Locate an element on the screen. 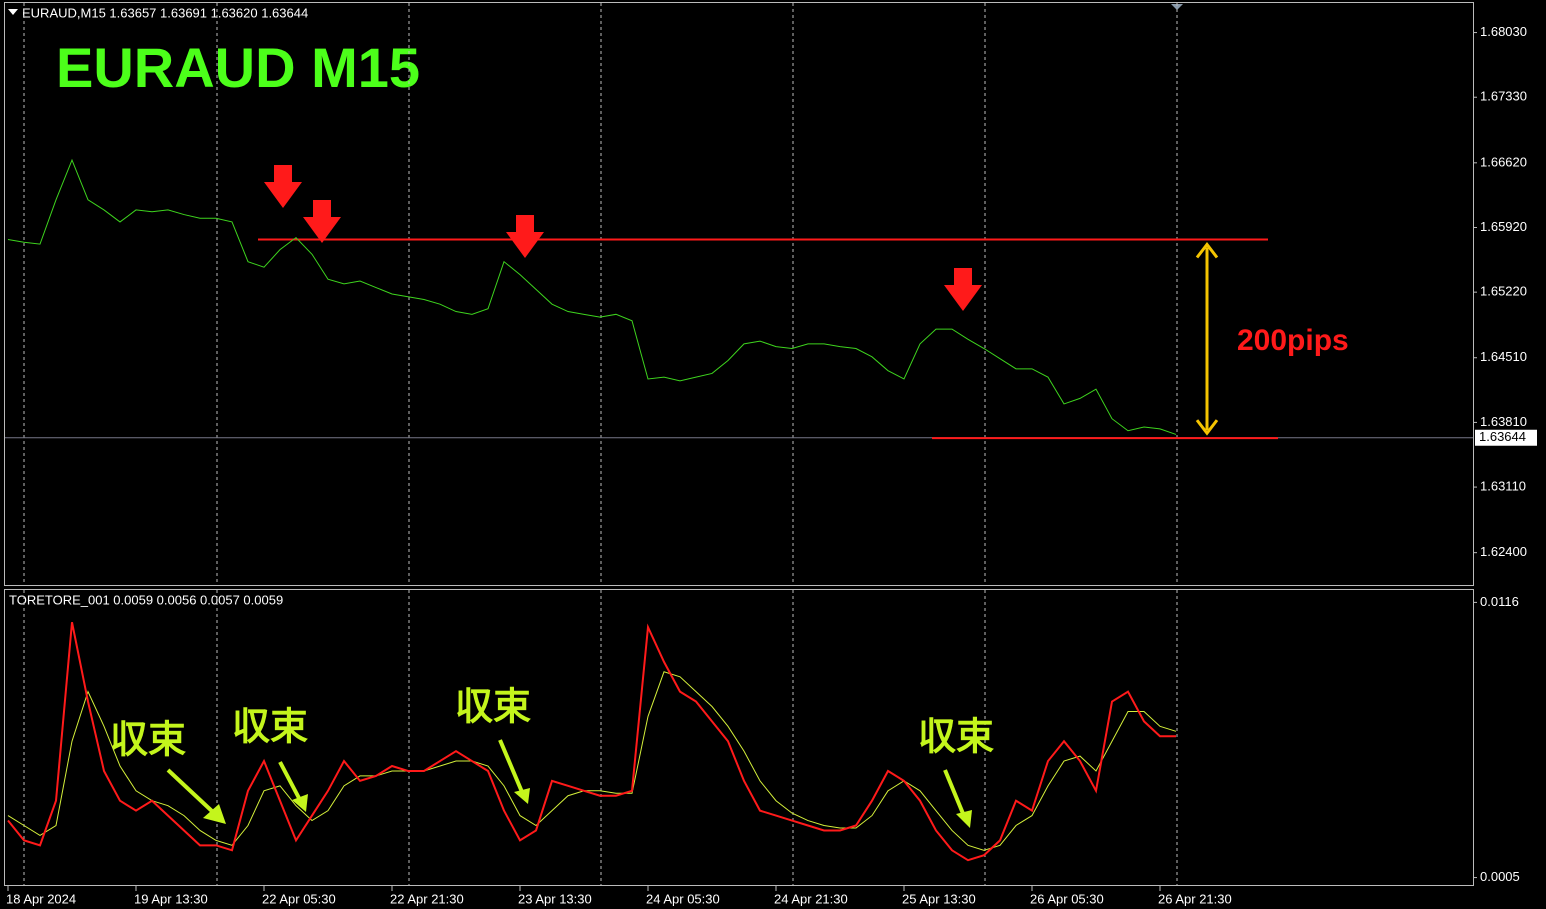  y-tick-label: 1.62400 is located at coordinates (1503, 551).